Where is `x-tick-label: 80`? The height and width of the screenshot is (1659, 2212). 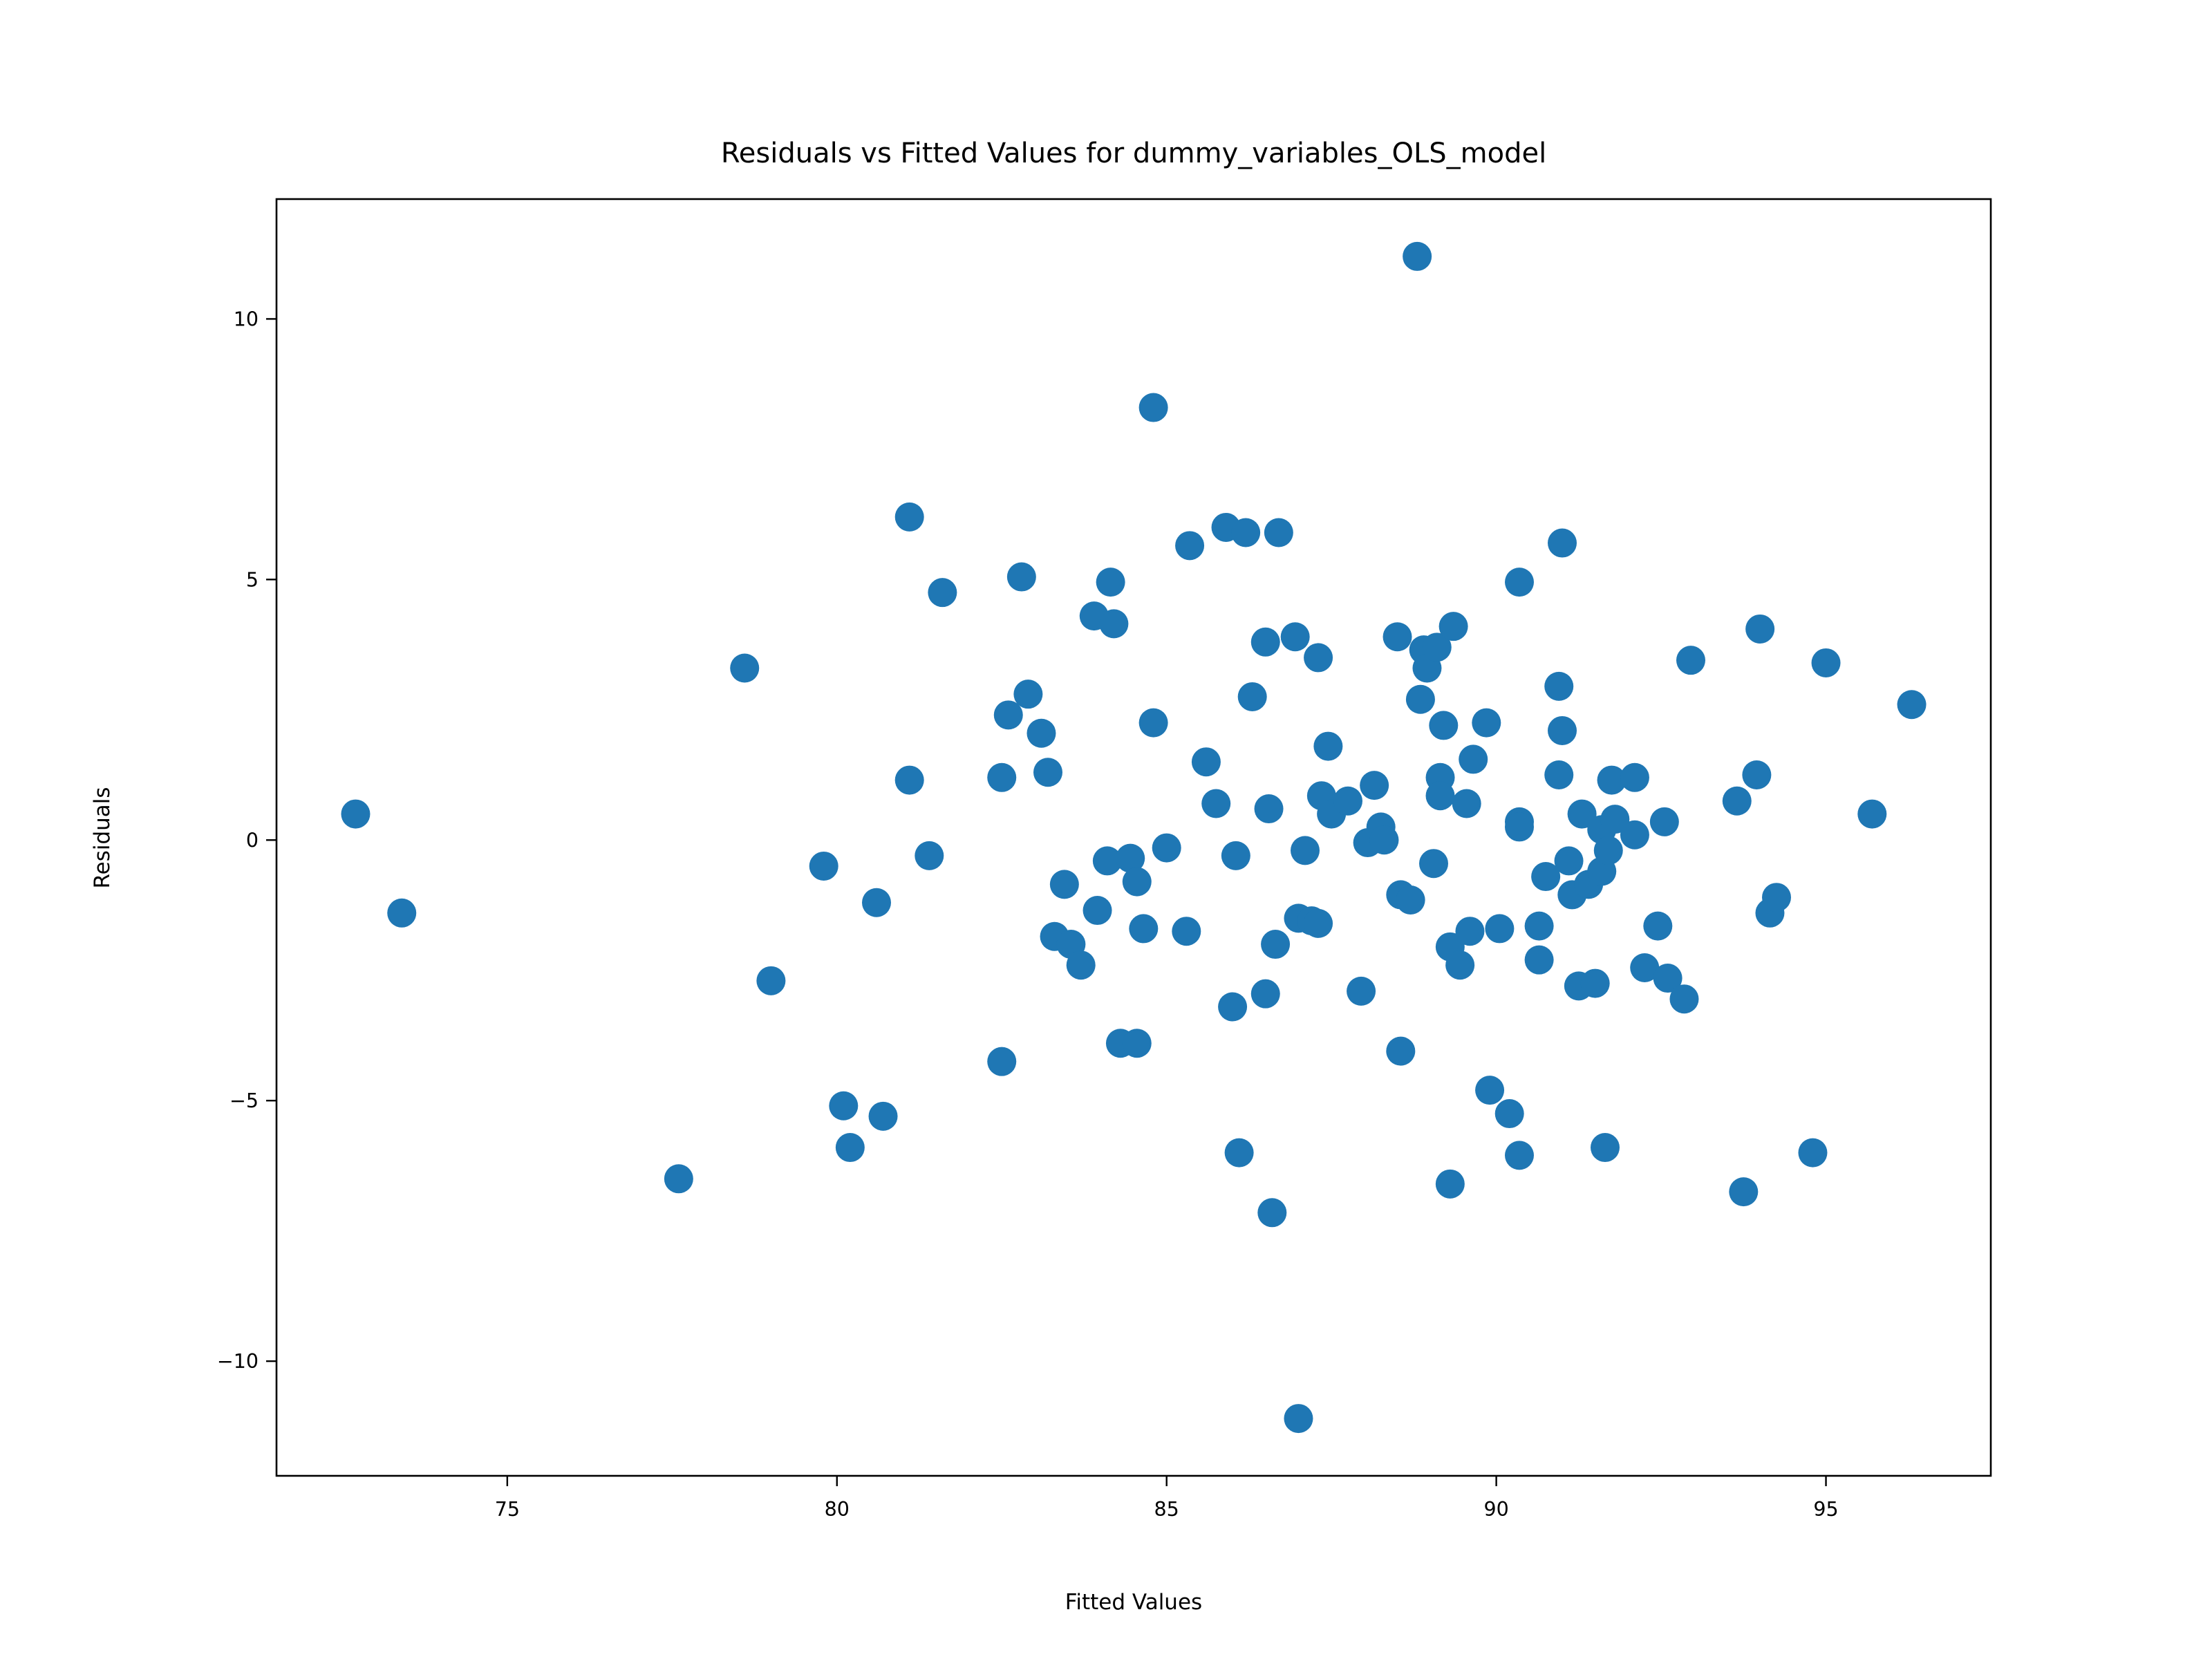
x-tick-label: 80 is located at coordinates (838, 1509).